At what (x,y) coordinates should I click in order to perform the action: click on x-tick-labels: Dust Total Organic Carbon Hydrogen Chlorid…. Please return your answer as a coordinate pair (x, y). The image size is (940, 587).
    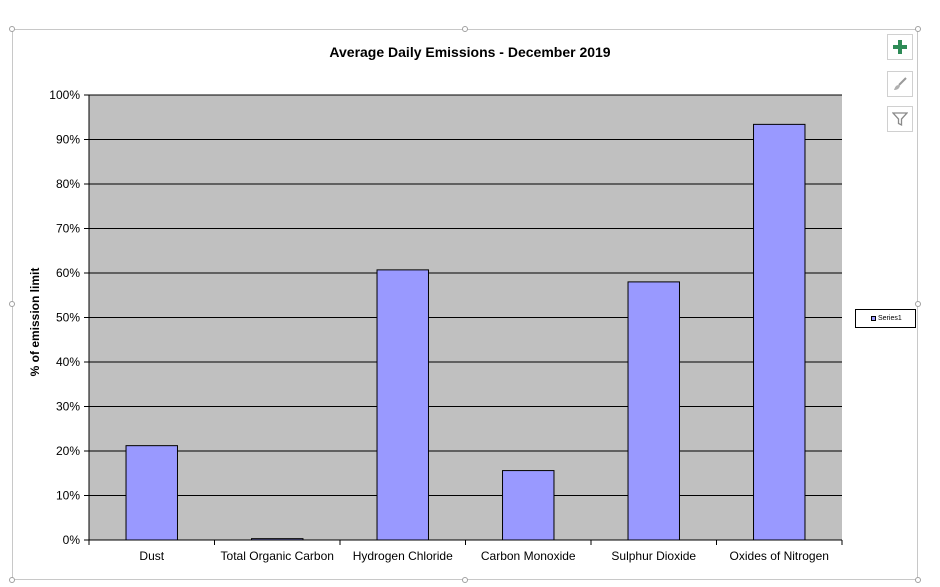
    Looking at the image, I should click on (484, 556).